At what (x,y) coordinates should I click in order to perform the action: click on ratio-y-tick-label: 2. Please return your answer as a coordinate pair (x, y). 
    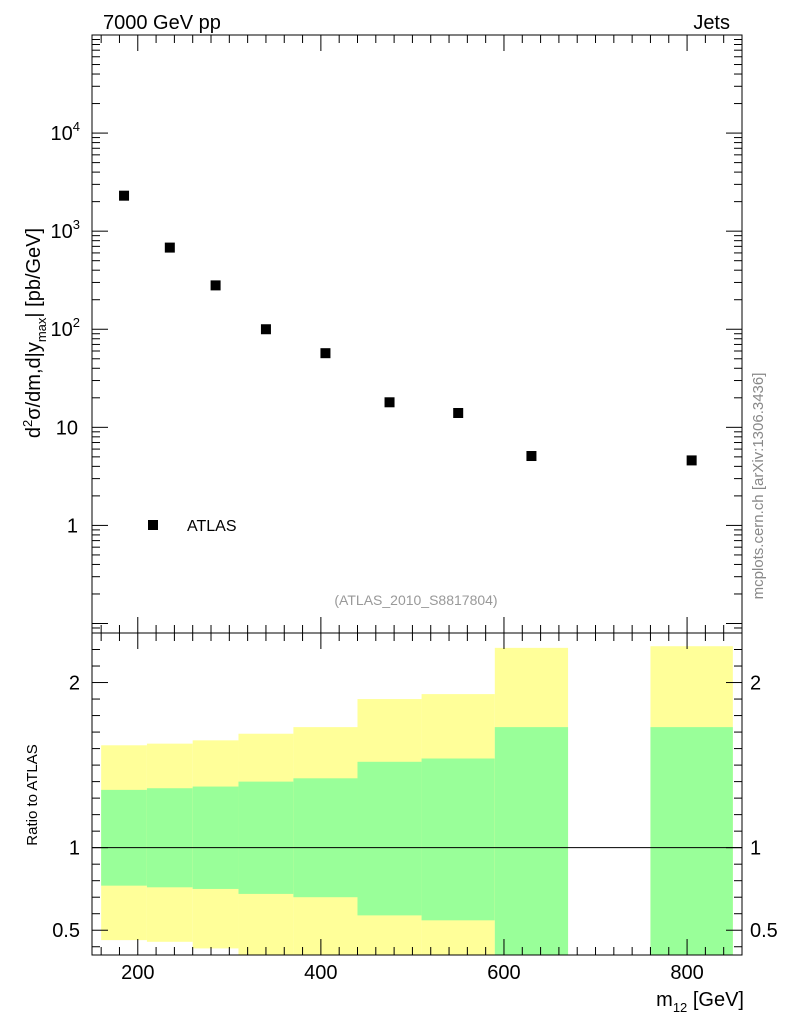
    Looking at the image, I should click on (74, 684).